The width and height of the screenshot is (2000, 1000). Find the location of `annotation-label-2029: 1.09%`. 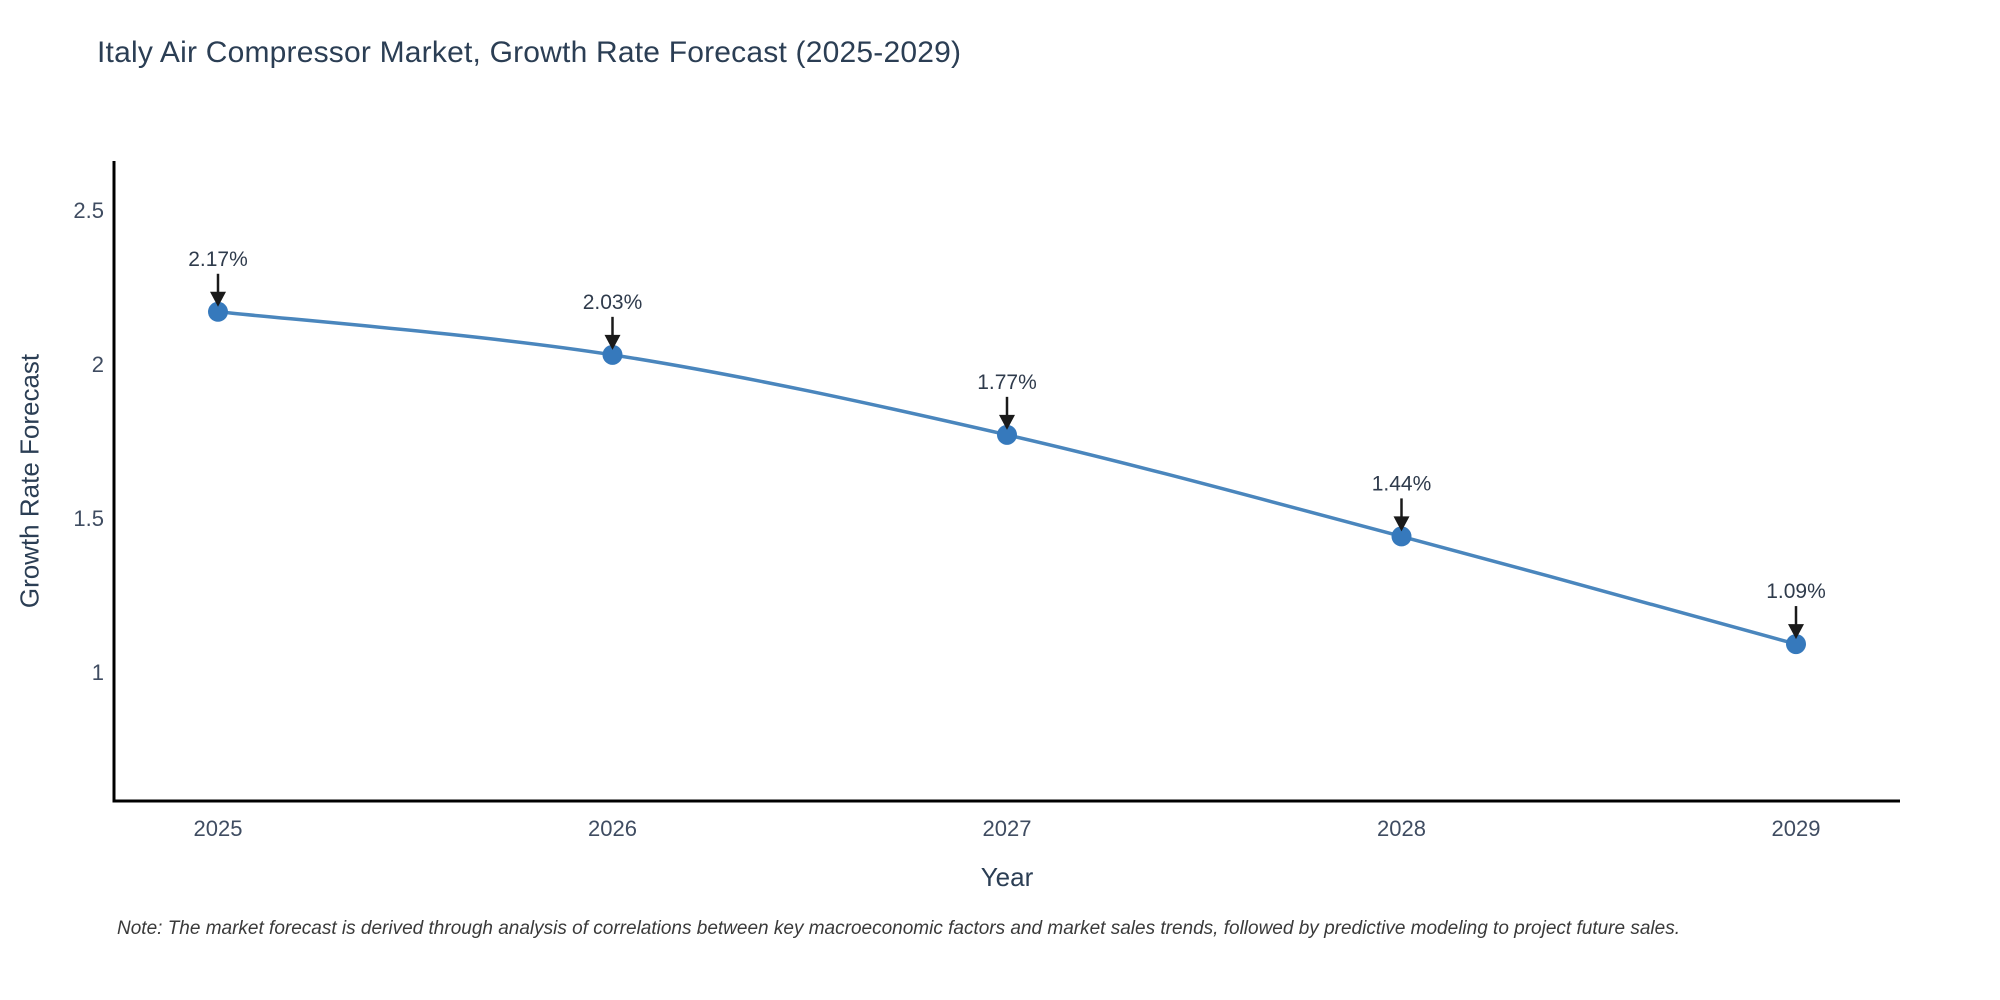

annotation-label-2029: 1.09% is located at coordinates (1796, 591).